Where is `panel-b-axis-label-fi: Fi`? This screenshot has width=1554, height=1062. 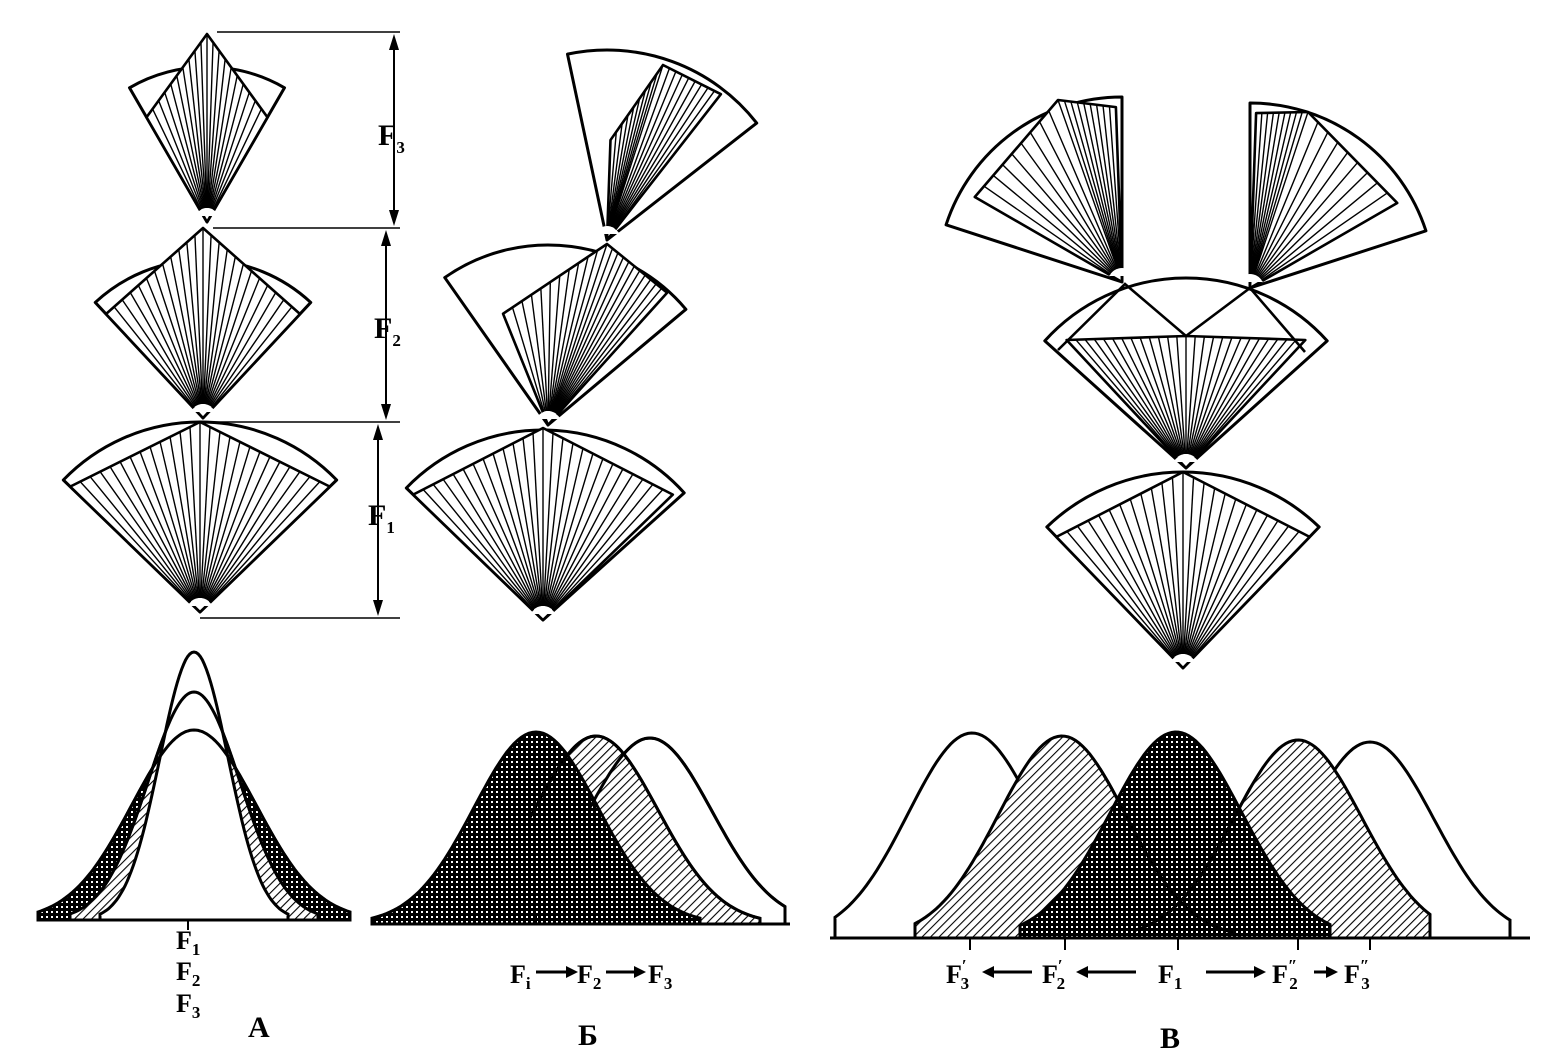
panel-b-axis-label-fi: Fi is located at coordinates (520, 976).